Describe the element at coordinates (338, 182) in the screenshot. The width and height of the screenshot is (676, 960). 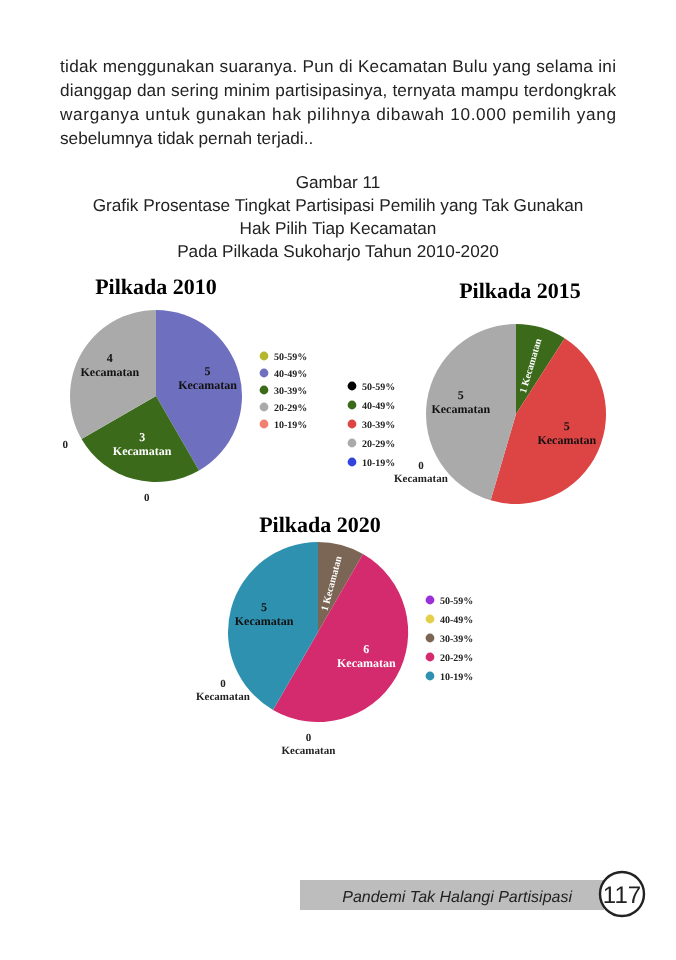
I see `text: Gambar 11` at that location.